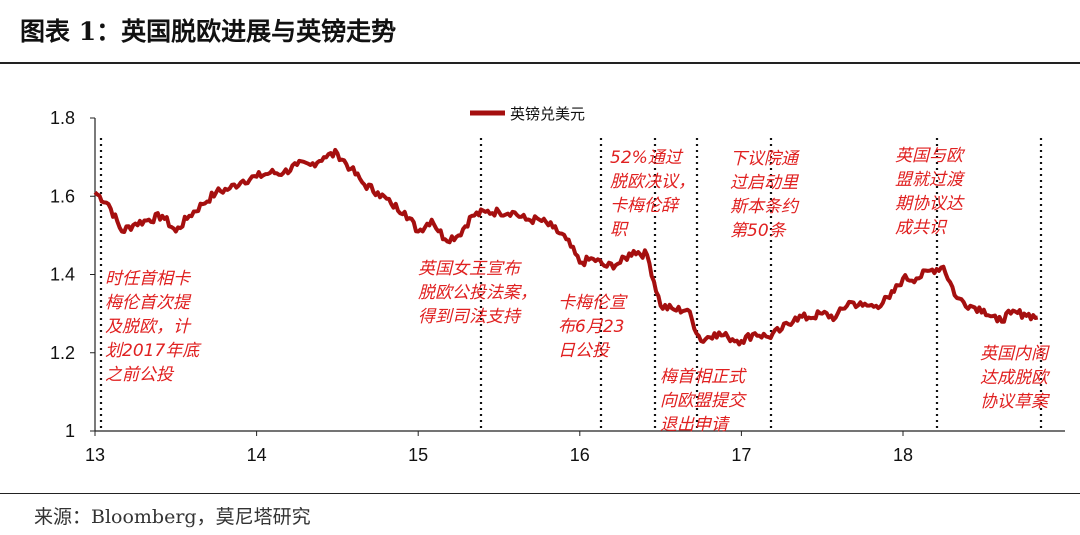  What do you see at coordinates (95, 455) in the screenshot?
I see `x-tick-label: 13` at bounding box center [95, 455].